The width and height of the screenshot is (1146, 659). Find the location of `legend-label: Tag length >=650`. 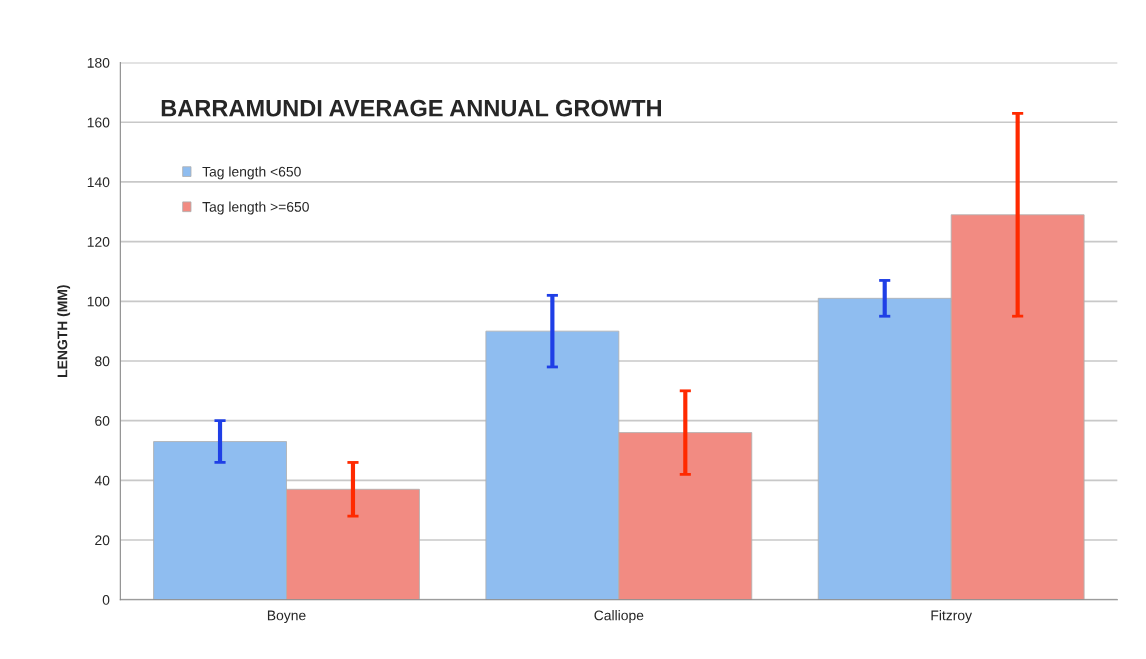

legend-label: Tag length >=650 is located at coordinates (255, 208).